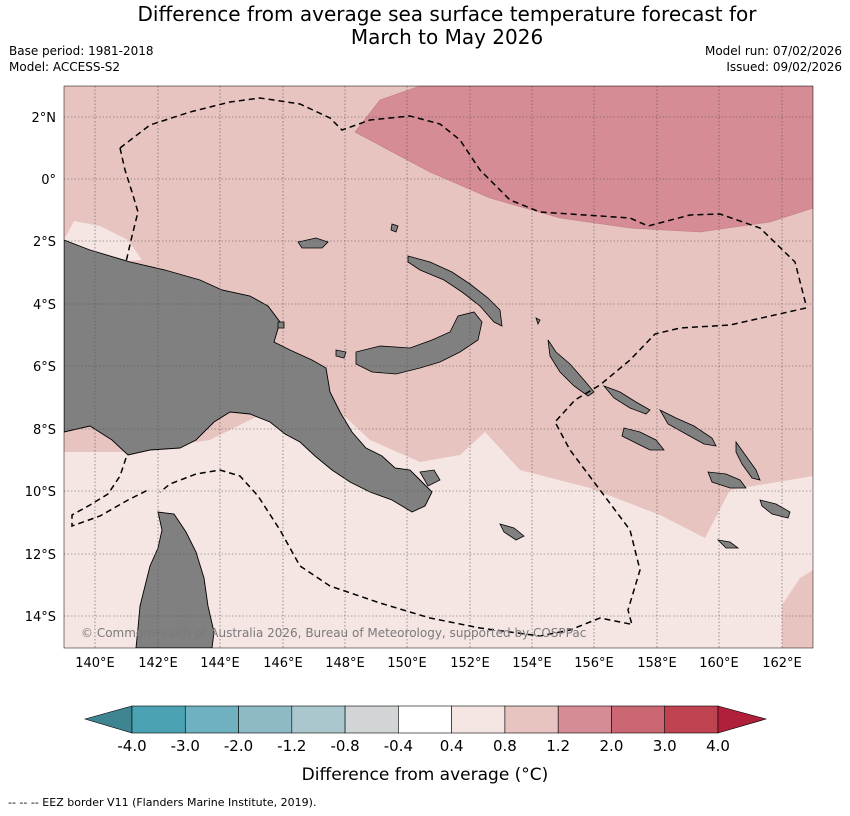 This screenshot has height=816, width=850. I want to click on anomaly-band-0-8-1-2-southeast, so click(797, 609).